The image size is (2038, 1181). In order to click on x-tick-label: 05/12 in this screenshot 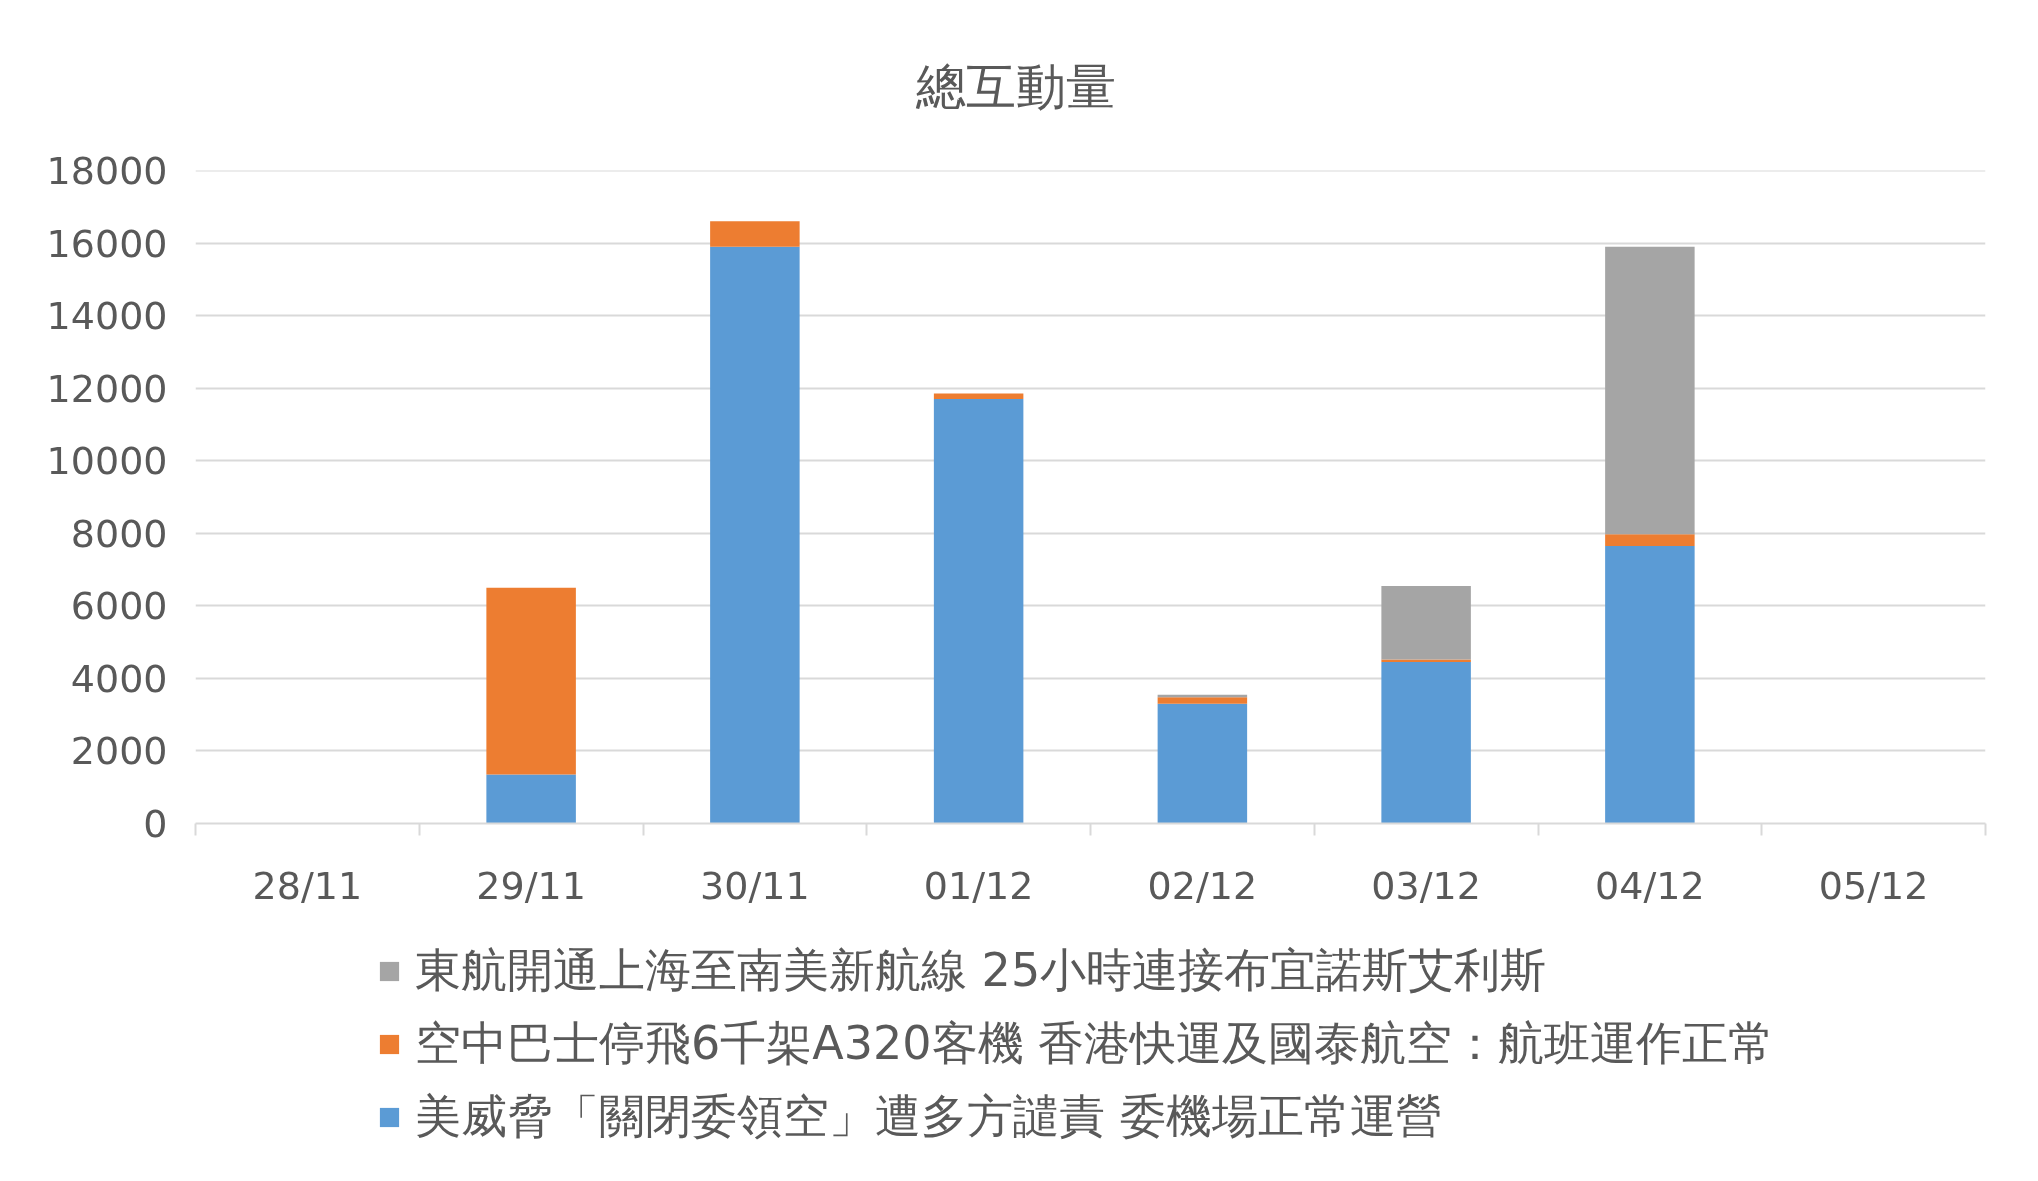, I will do `click(1873, 885)`.